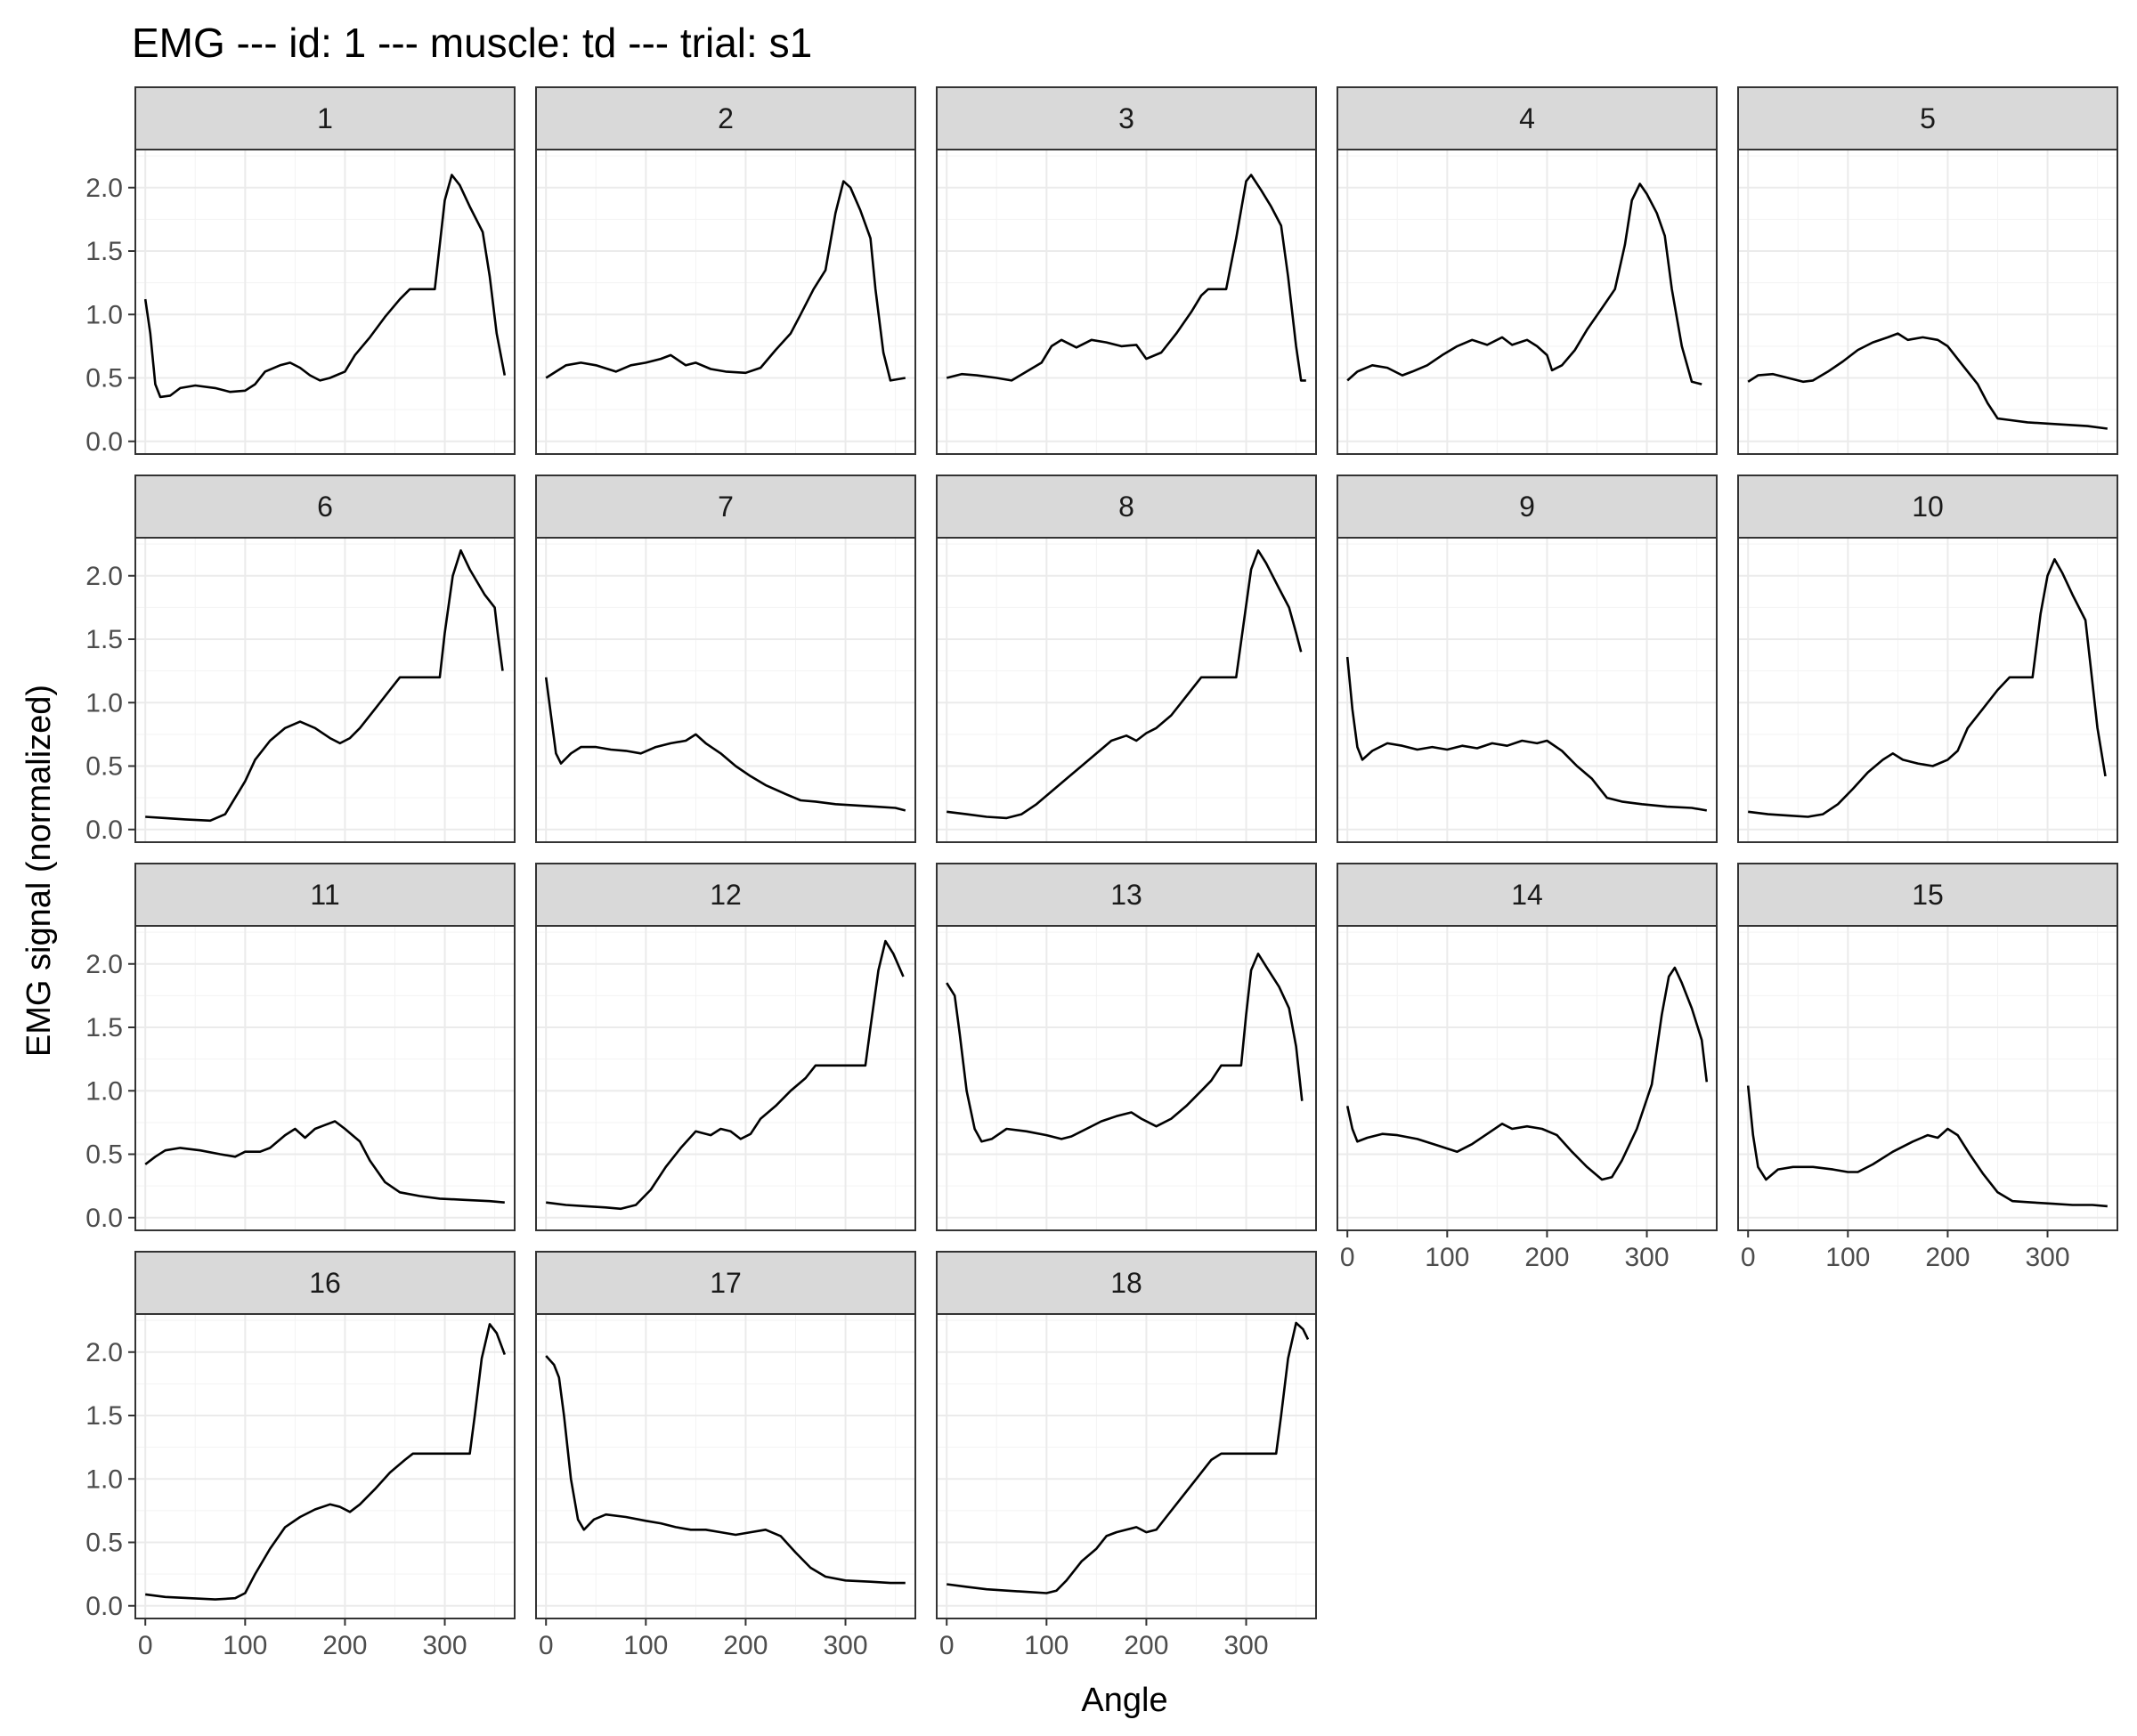 The height and width of the screenshot is (1736, 2137). I want to click on facet-strip-label: 17, so click(726, 1283).